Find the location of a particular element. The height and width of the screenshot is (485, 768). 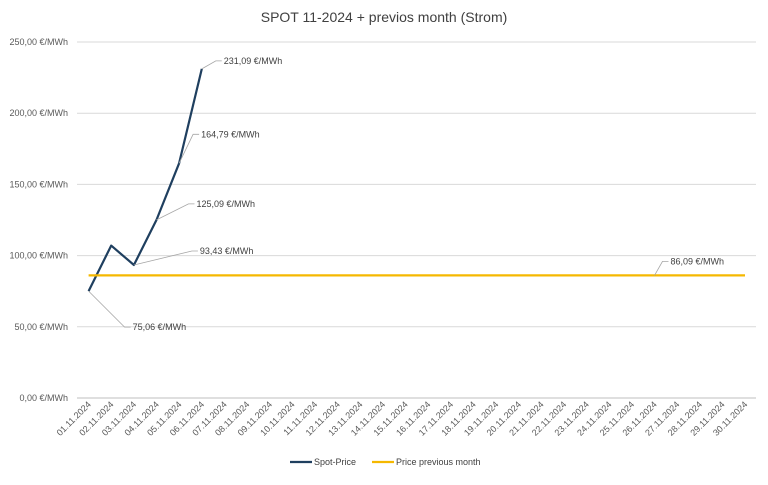

legend: Spot-Price Price previous month is located at coordinates (385, 462).